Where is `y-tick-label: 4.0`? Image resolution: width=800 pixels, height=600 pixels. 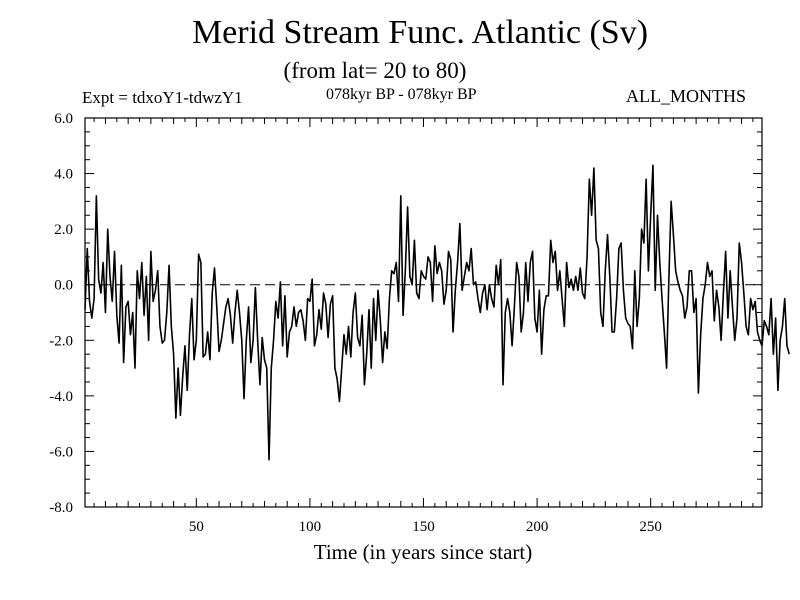 y-tick-label: 4.0 is located at coordinates (63, 175).